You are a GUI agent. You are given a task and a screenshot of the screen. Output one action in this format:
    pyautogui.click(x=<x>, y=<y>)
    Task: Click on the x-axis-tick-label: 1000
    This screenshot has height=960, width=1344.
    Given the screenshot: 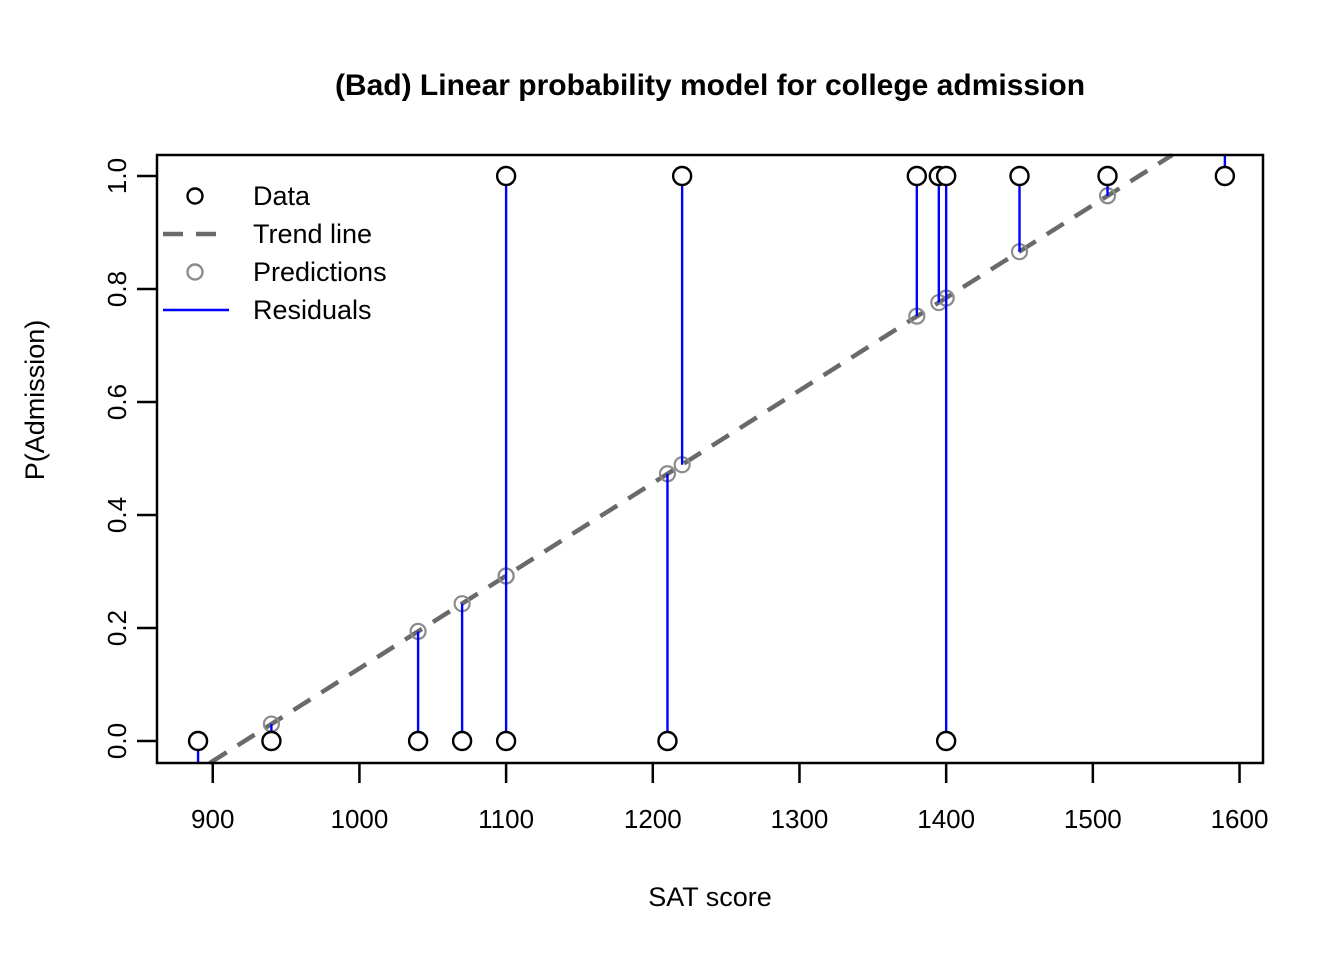 What is the action you would take?
    pyautogui.click(x=360, y=819)
    